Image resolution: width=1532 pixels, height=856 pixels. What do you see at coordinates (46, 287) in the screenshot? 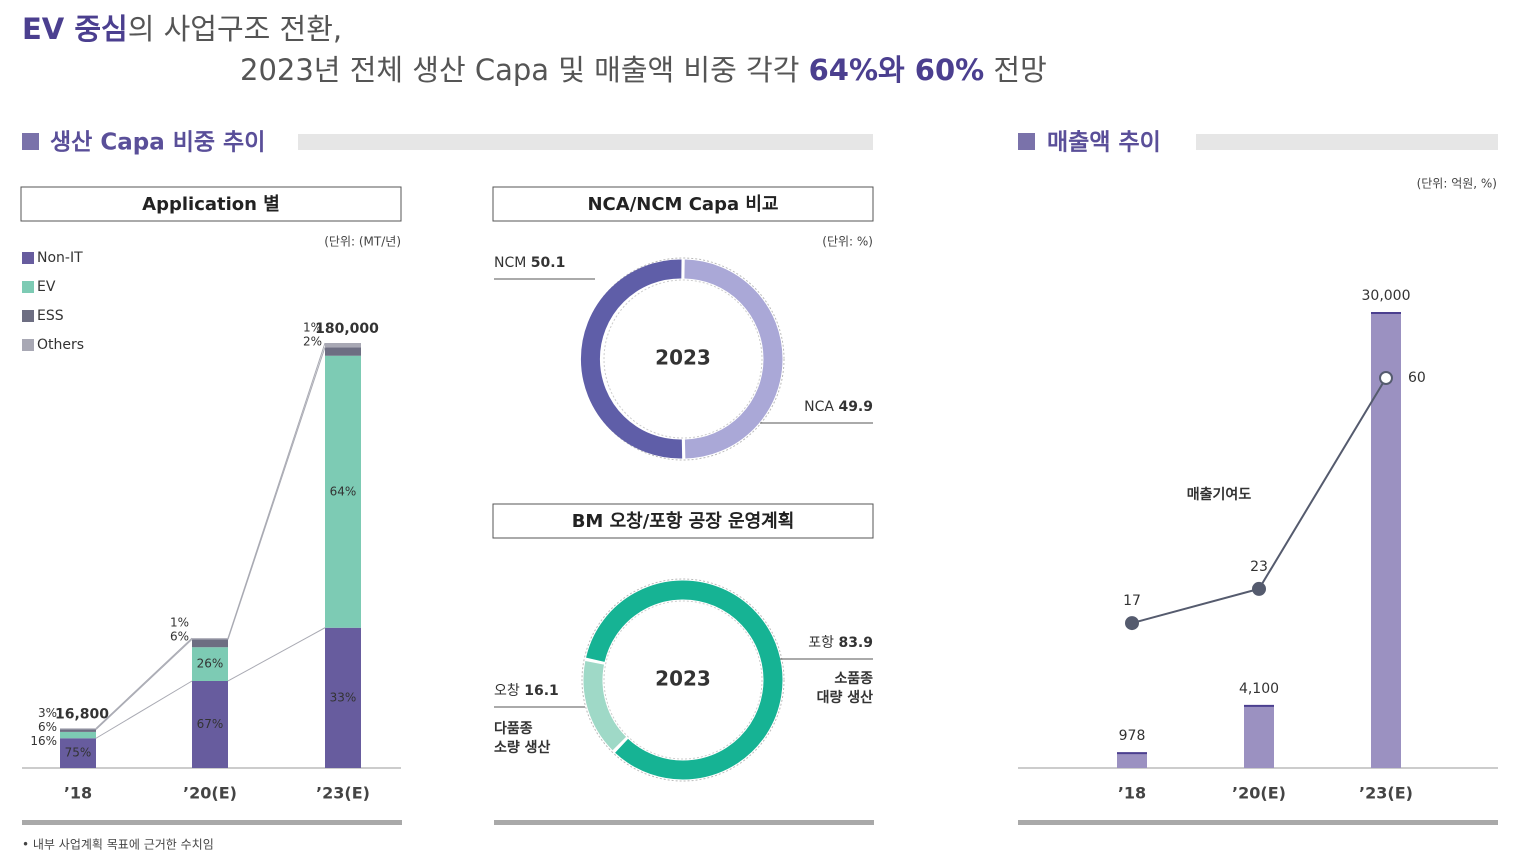
I see `legend-label: EV` at bounding box center [46, 287].